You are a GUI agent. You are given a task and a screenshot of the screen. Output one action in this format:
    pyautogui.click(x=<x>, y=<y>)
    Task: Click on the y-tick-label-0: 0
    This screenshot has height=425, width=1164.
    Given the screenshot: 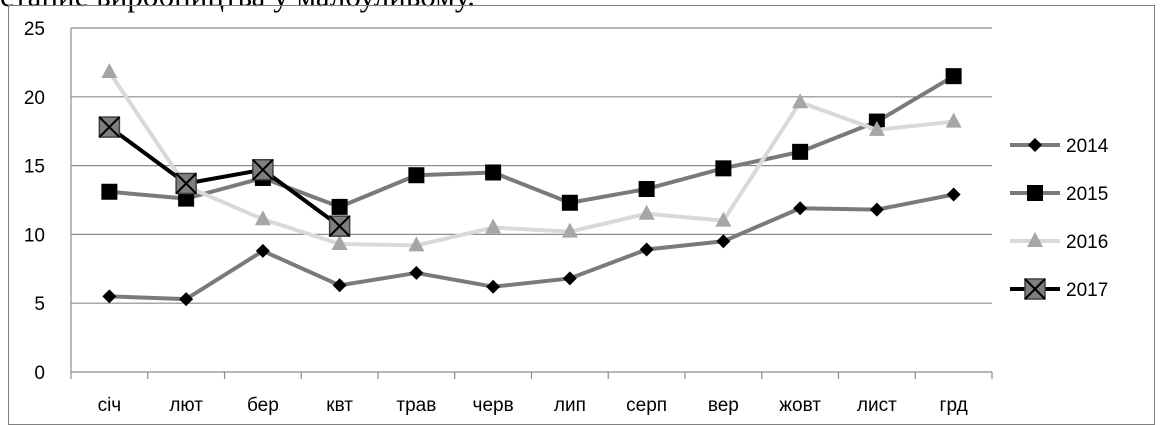 What is the action you would take?
    pyautogui.click(x=39, y=373)
    